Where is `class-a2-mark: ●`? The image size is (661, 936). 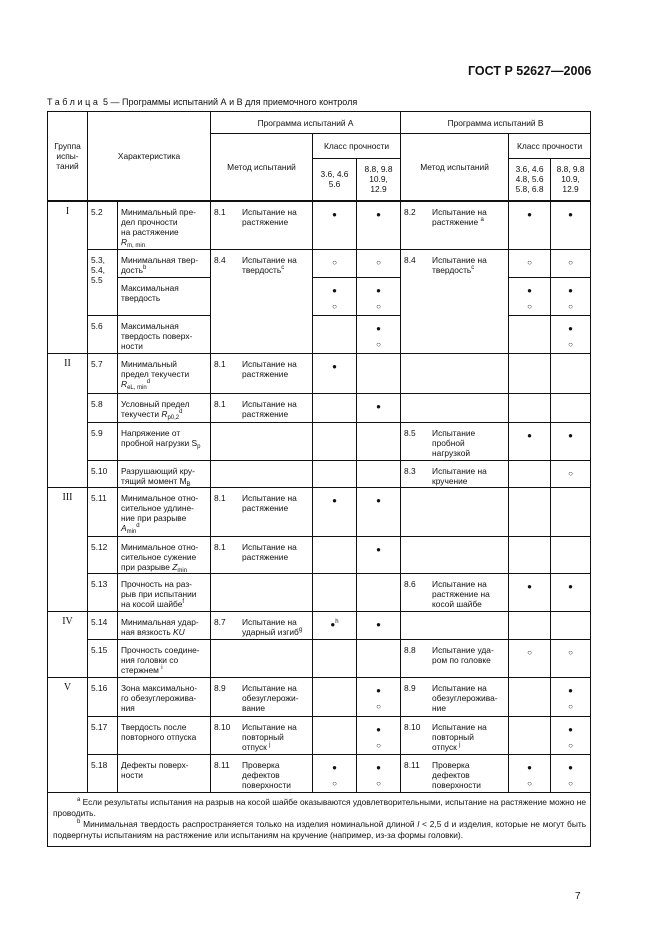
class-a2-mark: ● is located at coordinates (379, 512).